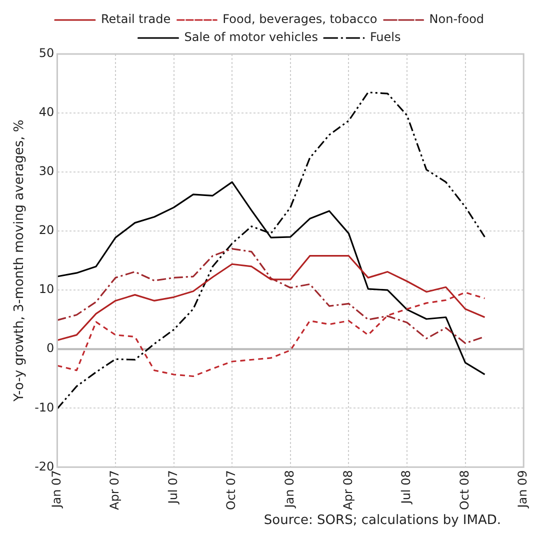  What do you see at coordinates (46, 230) in the screenshot?
I see `y-tick-label: 20` at bounding box center [46, 230].